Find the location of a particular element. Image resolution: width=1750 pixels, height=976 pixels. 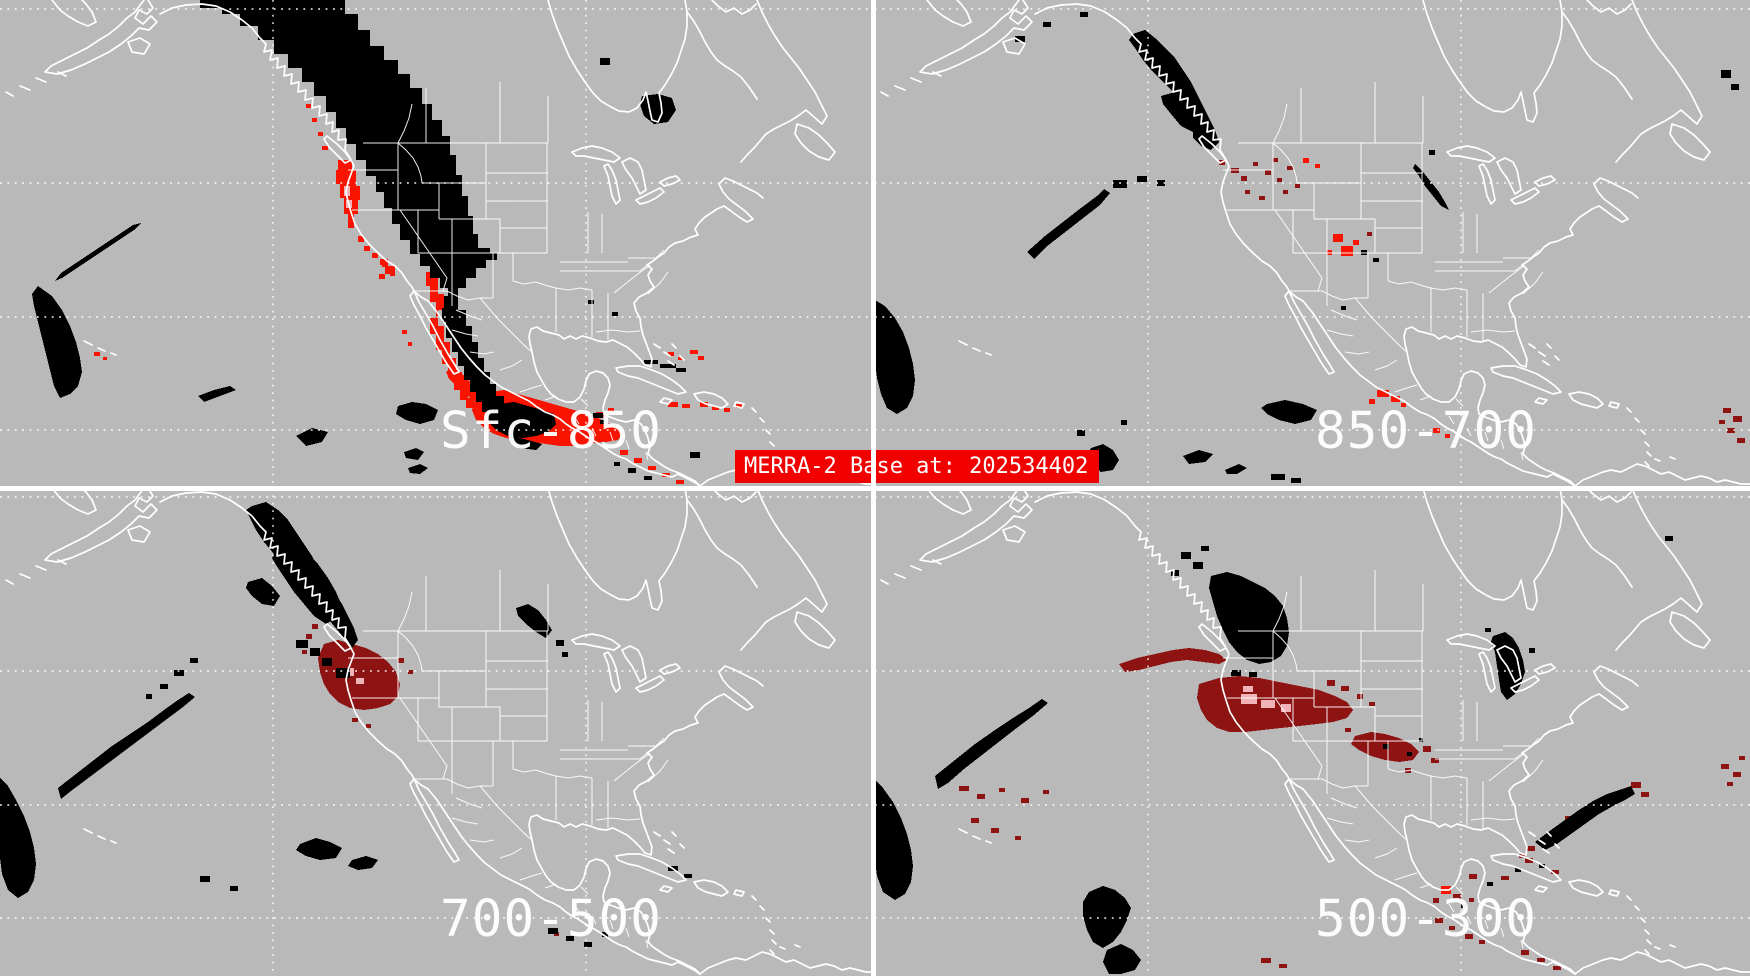

panel-label-850-700: 850-700 is located at coordinates (1426, 431).